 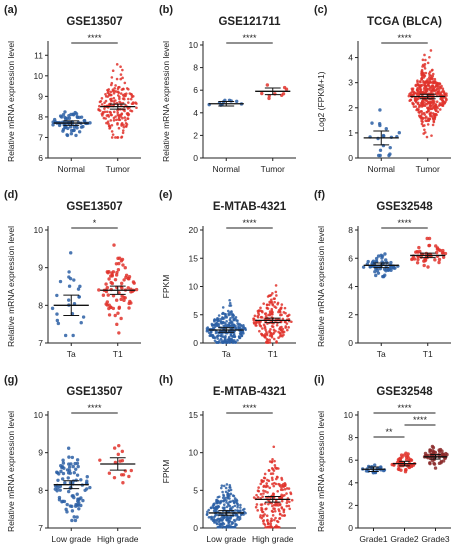 What do you see at coordinates (72, 169) in the screenshot?
I see `x-tick-label: Normal` at bounding box center [72, 169].